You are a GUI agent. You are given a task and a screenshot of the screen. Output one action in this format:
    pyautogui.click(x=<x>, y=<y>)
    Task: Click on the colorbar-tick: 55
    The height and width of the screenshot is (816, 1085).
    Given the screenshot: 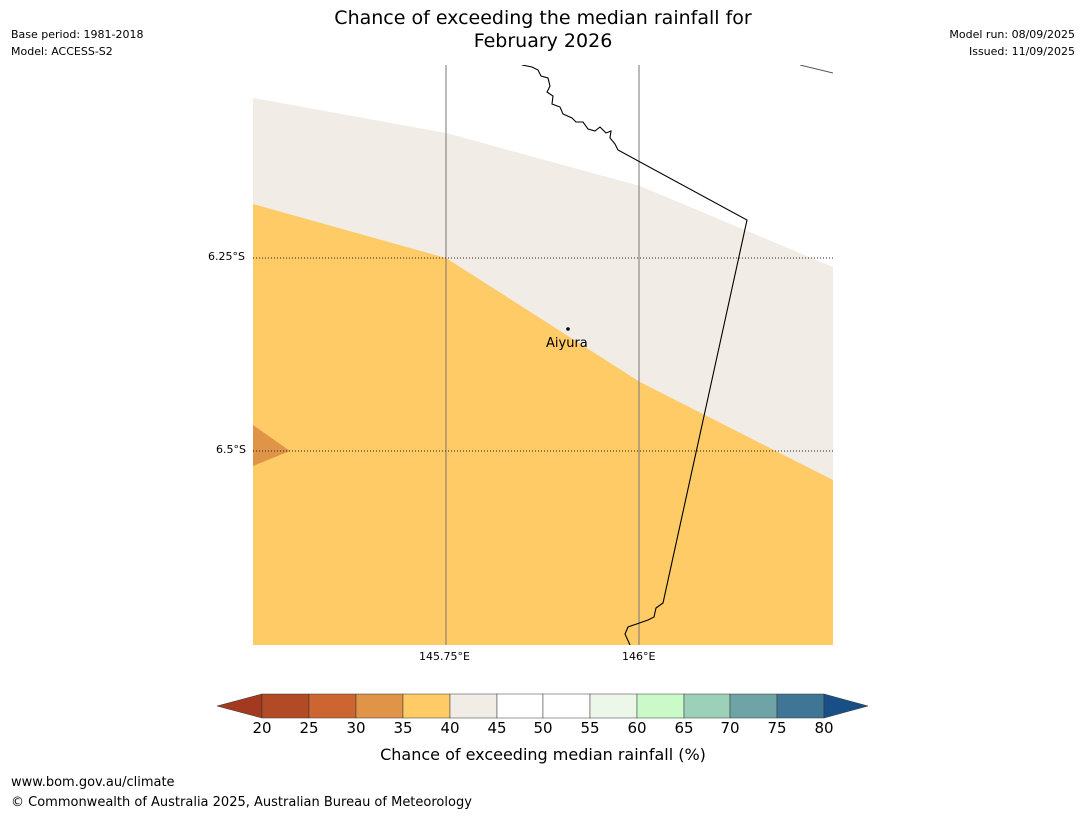 What is the action you would take?
    pyautogui.click(x=590, y=728)
    